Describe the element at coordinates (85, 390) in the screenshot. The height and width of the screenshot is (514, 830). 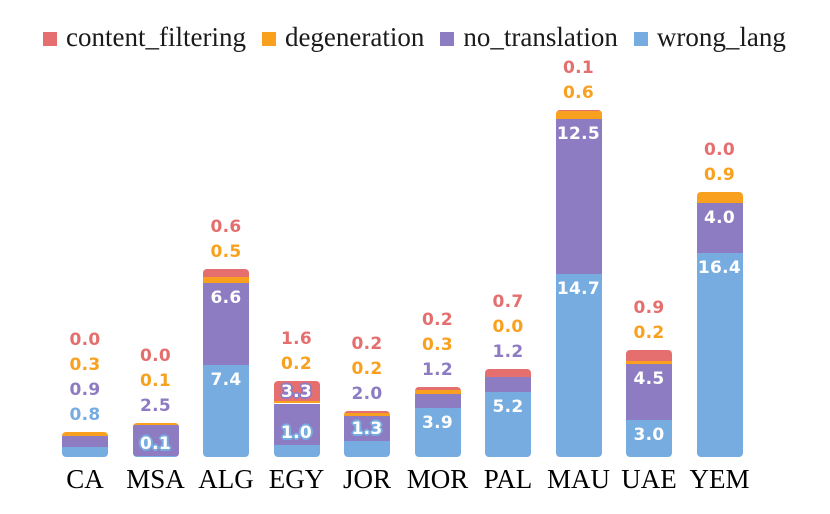
I see `value-label-no_translation: 0.9` at that location.